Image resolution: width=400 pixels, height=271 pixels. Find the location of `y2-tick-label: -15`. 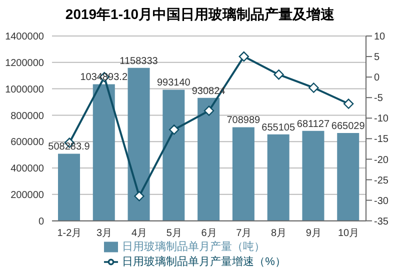

y2-tick-label: -15 is located at coordinates (381, 140).